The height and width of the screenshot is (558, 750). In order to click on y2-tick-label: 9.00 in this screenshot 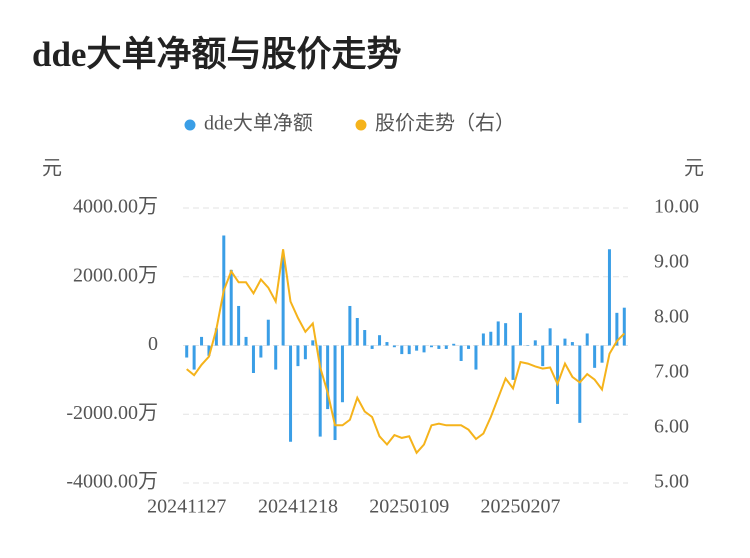, I will do `click(671, 262)`.